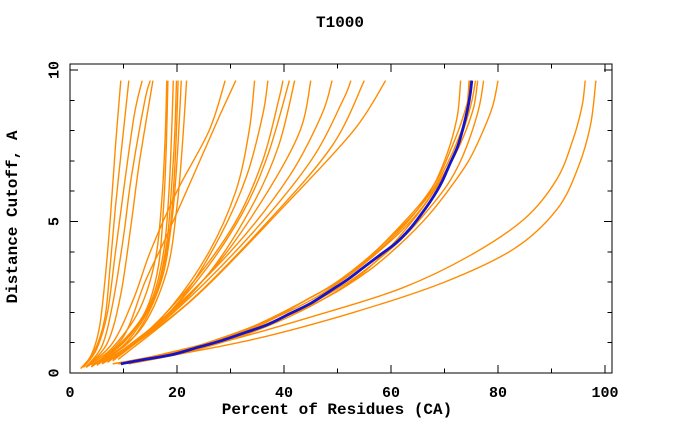 Image resolution: width=680 pixels, height=445 pixels. I want to click on x-axis-label: Percent of Residues (CA), so click(337, 410).